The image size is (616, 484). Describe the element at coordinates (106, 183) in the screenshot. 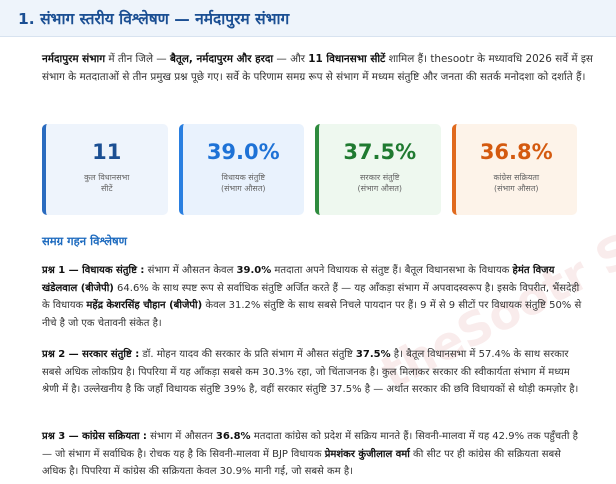

I see `stat-label: कुल विधानसभा सीटें` at that location.